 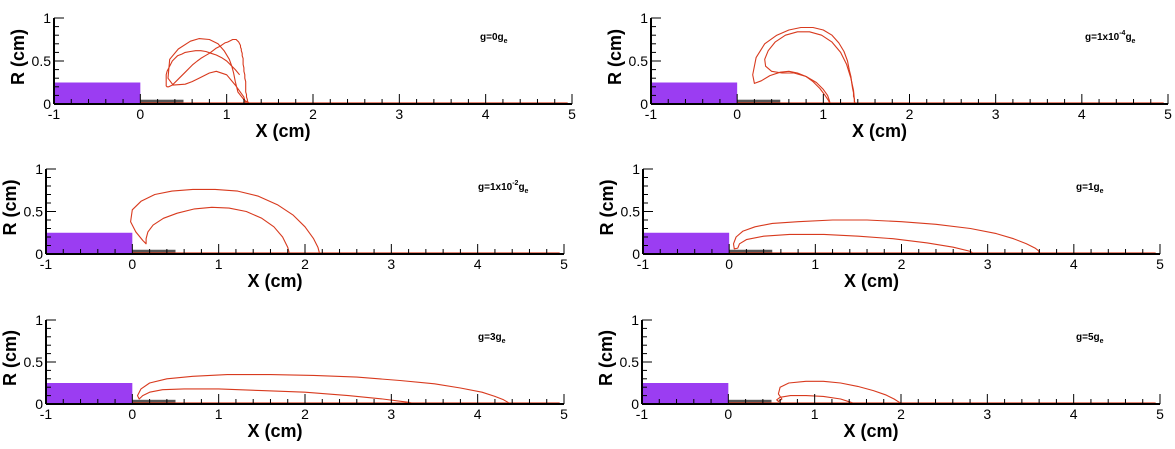 I want to click on chart-panel-2: -1 0 1 2 3 4 500.51X (cm)R (cm) g=1x10-4ge, so click(x=888, y=75).